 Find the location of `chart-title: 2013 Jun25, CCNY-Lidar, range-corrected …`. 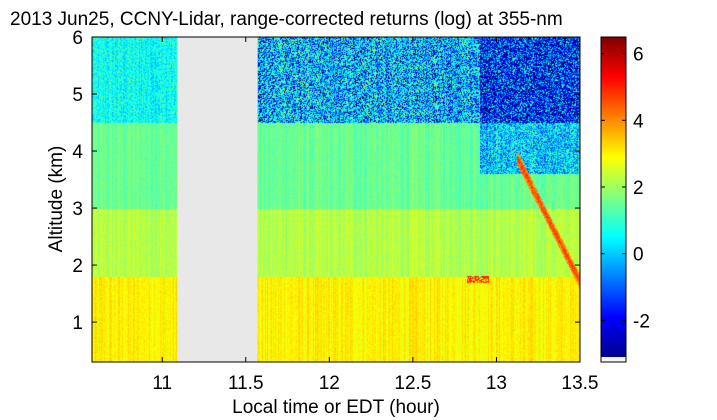

chart-title: 2013 Jun25, CCNY-Lidar, range-corrected … is located at coordinates (286, 19).